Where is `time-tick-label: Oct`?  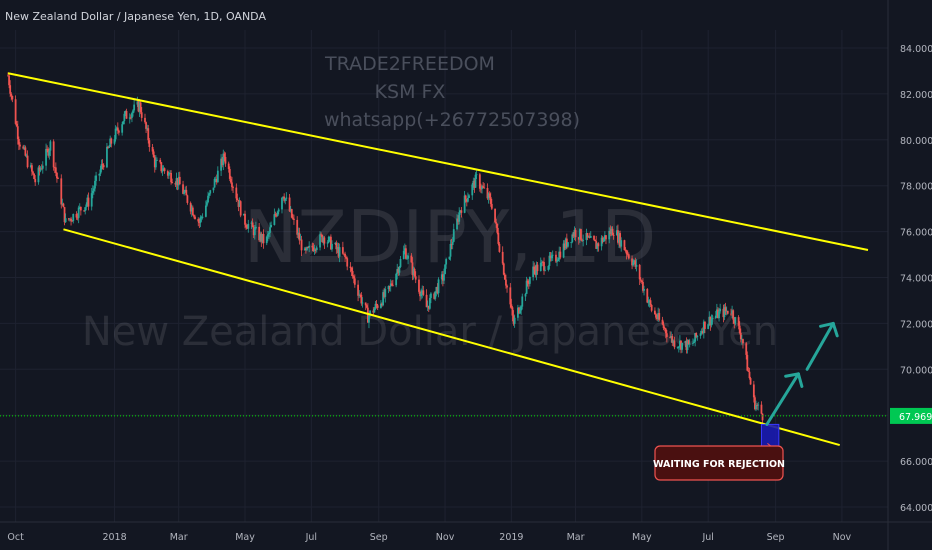 time-tick-label: Oct is located at coordinates (15, 537).